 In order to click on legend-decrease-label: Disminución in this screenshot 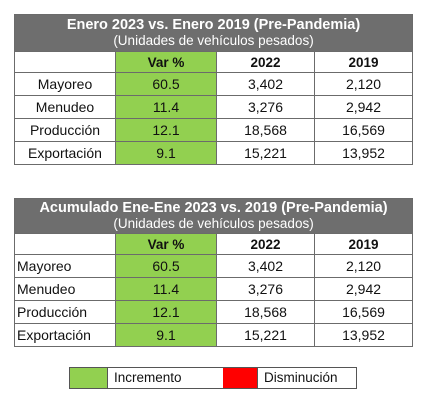, I will do `click(301, 377)`.